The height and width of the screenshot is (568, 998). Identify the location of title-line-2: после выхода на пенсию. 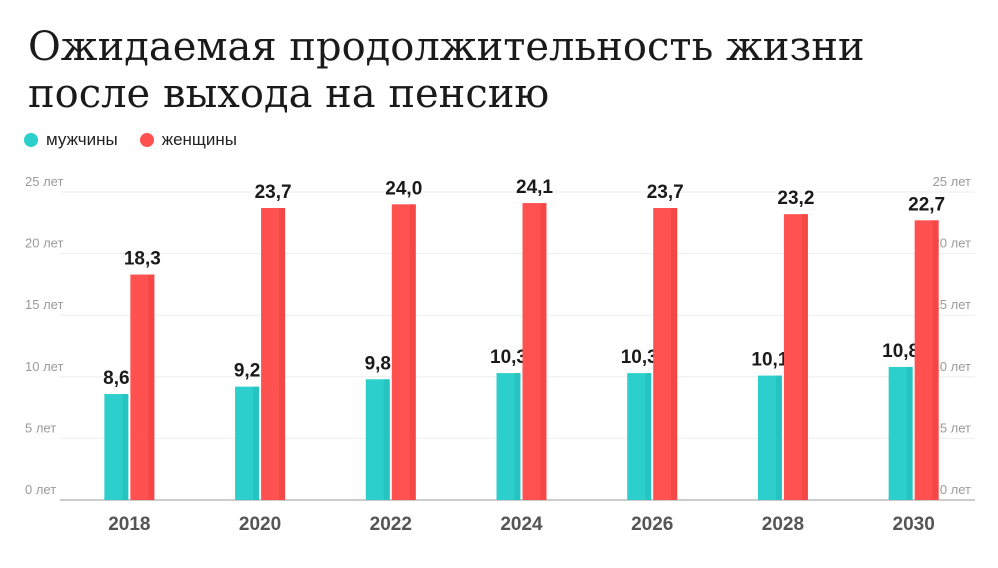
(289, 94).